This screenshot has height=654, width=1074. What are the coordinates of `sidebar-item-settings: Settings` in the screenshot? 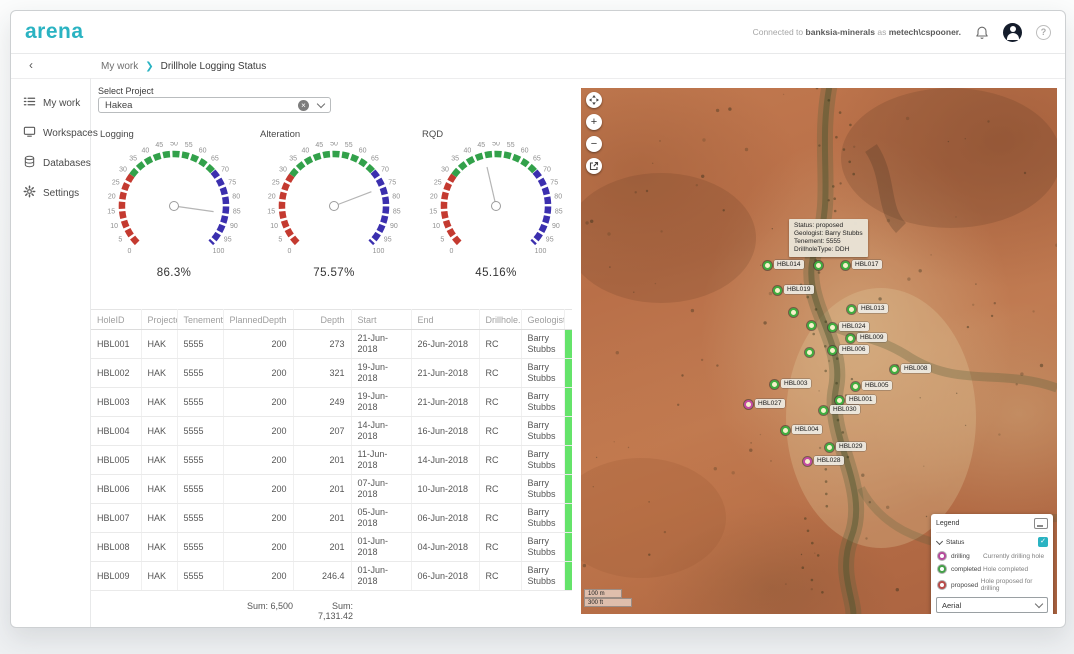 It's located at (50, 193).